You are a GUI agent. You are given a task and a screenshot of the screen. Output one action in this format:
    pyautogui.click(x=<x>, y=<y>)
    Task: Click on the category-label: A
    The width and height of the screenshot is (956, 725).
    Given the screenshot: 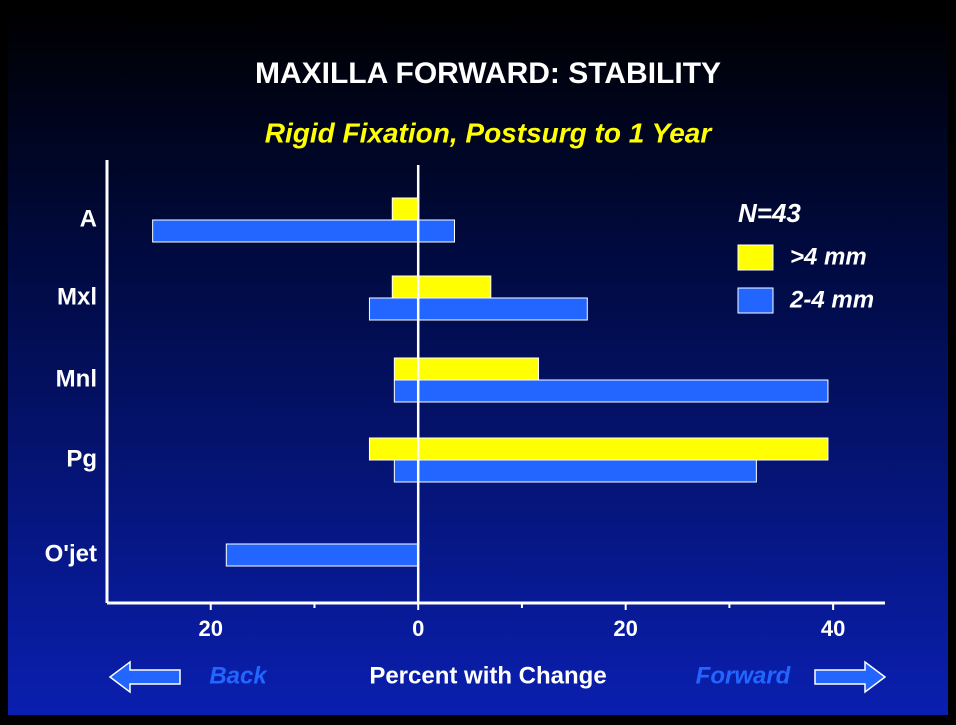 What is the action you would take?
    pyautogui.click(x=88, y=218)
    